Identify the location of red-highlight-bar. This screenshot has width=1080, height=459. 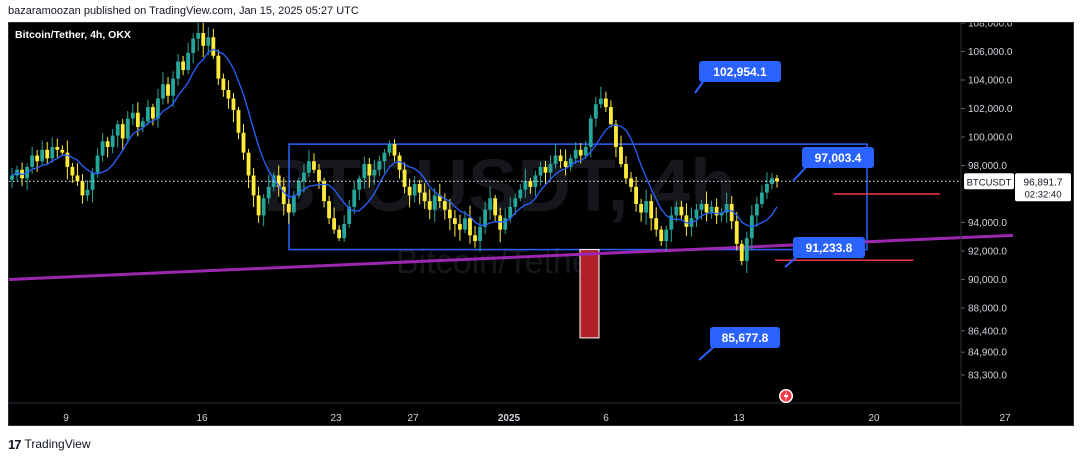
(589, 294).